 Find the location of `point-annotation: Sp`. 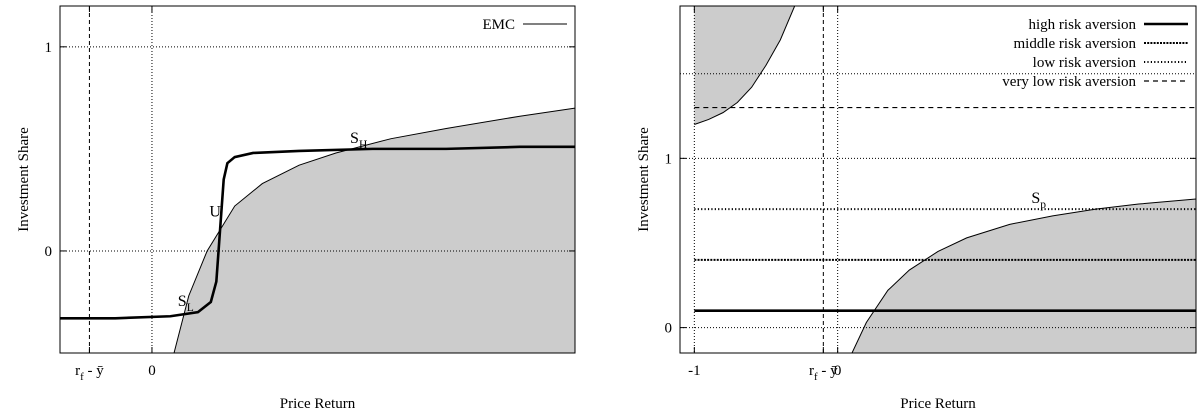

point-annotation: Sp is located at coordinates (1038, 200).